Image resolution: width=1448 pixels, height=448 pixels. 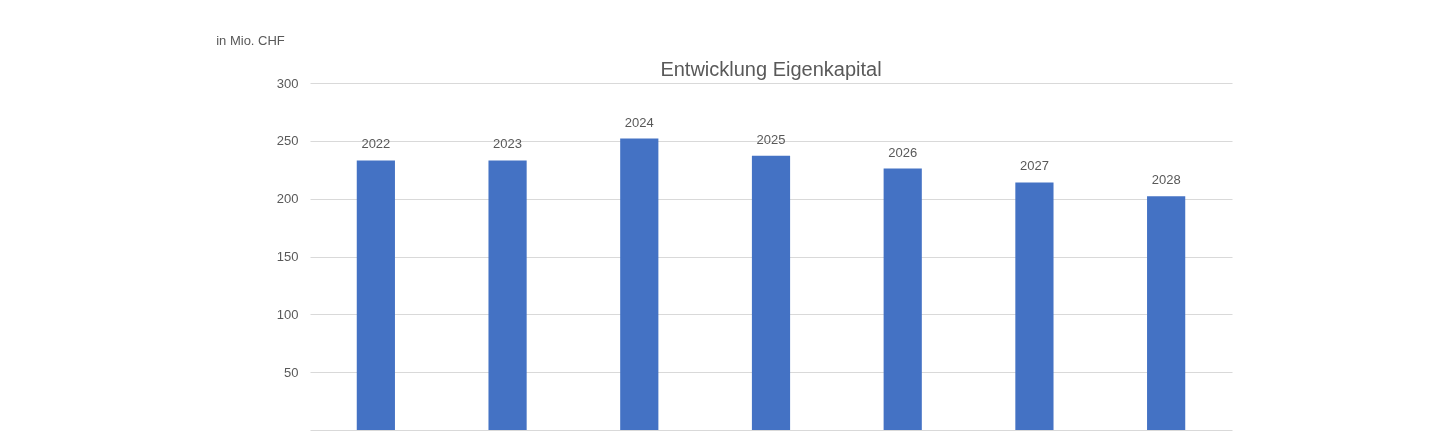 I want to click on y-tick-label: 300, so click(x=287, y=83).